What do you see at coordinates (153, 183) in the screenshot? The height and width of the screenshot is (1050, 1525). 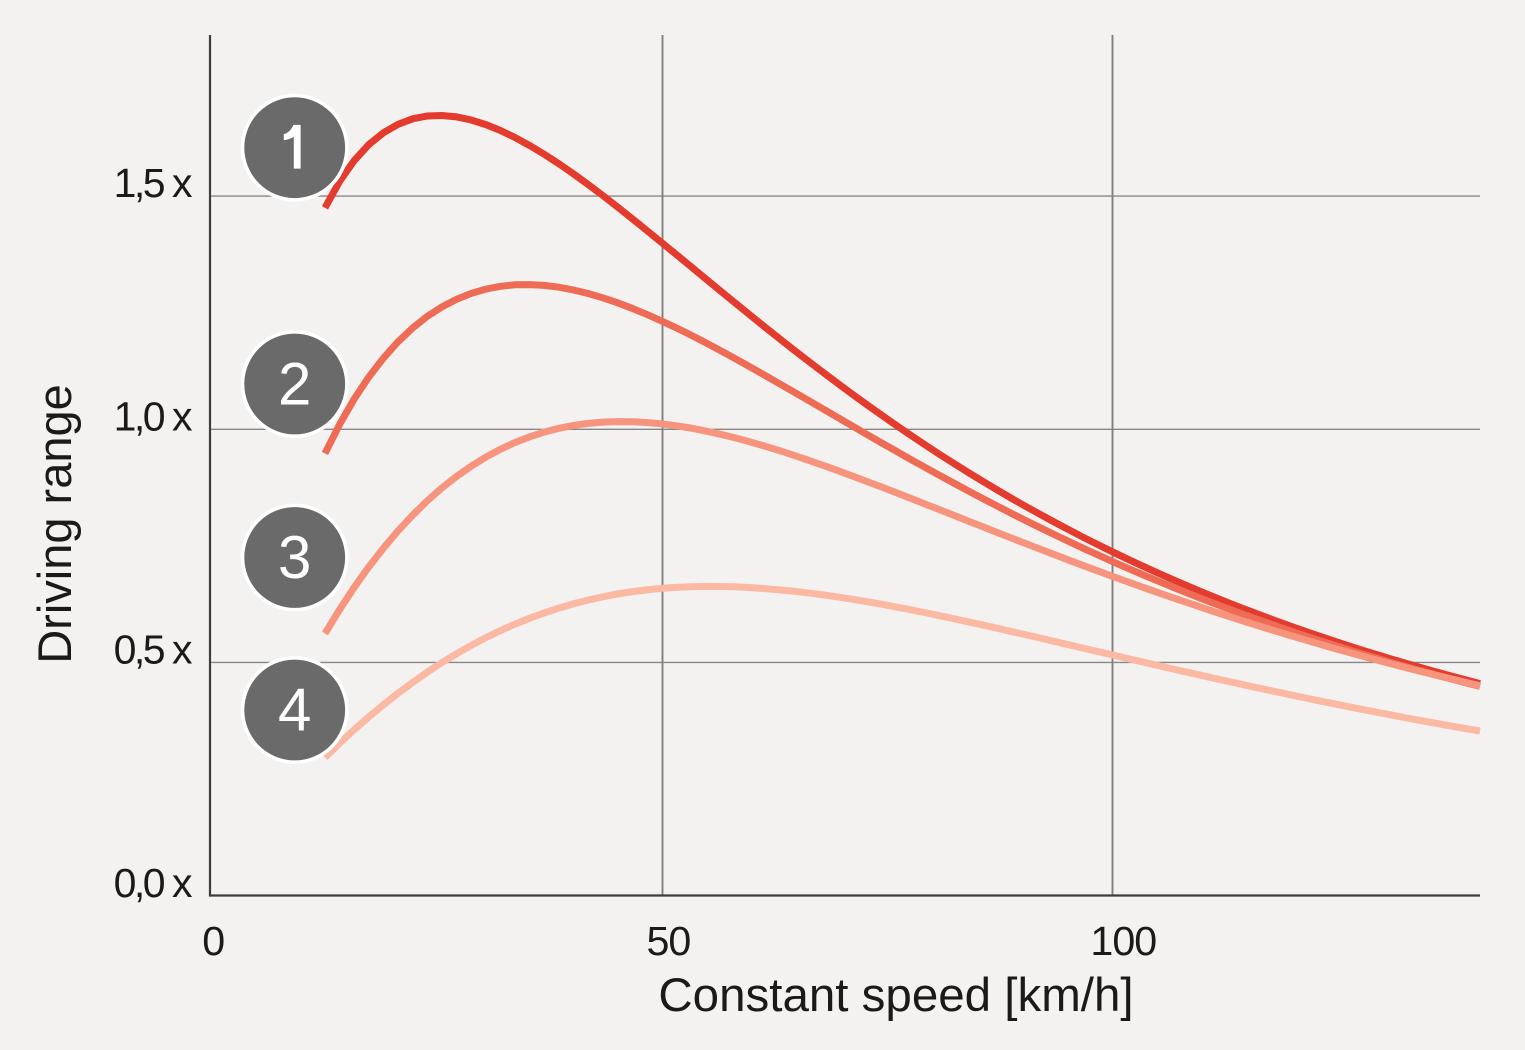 I see `svg-text: 1,5 x` at bounding box center [153, 183].